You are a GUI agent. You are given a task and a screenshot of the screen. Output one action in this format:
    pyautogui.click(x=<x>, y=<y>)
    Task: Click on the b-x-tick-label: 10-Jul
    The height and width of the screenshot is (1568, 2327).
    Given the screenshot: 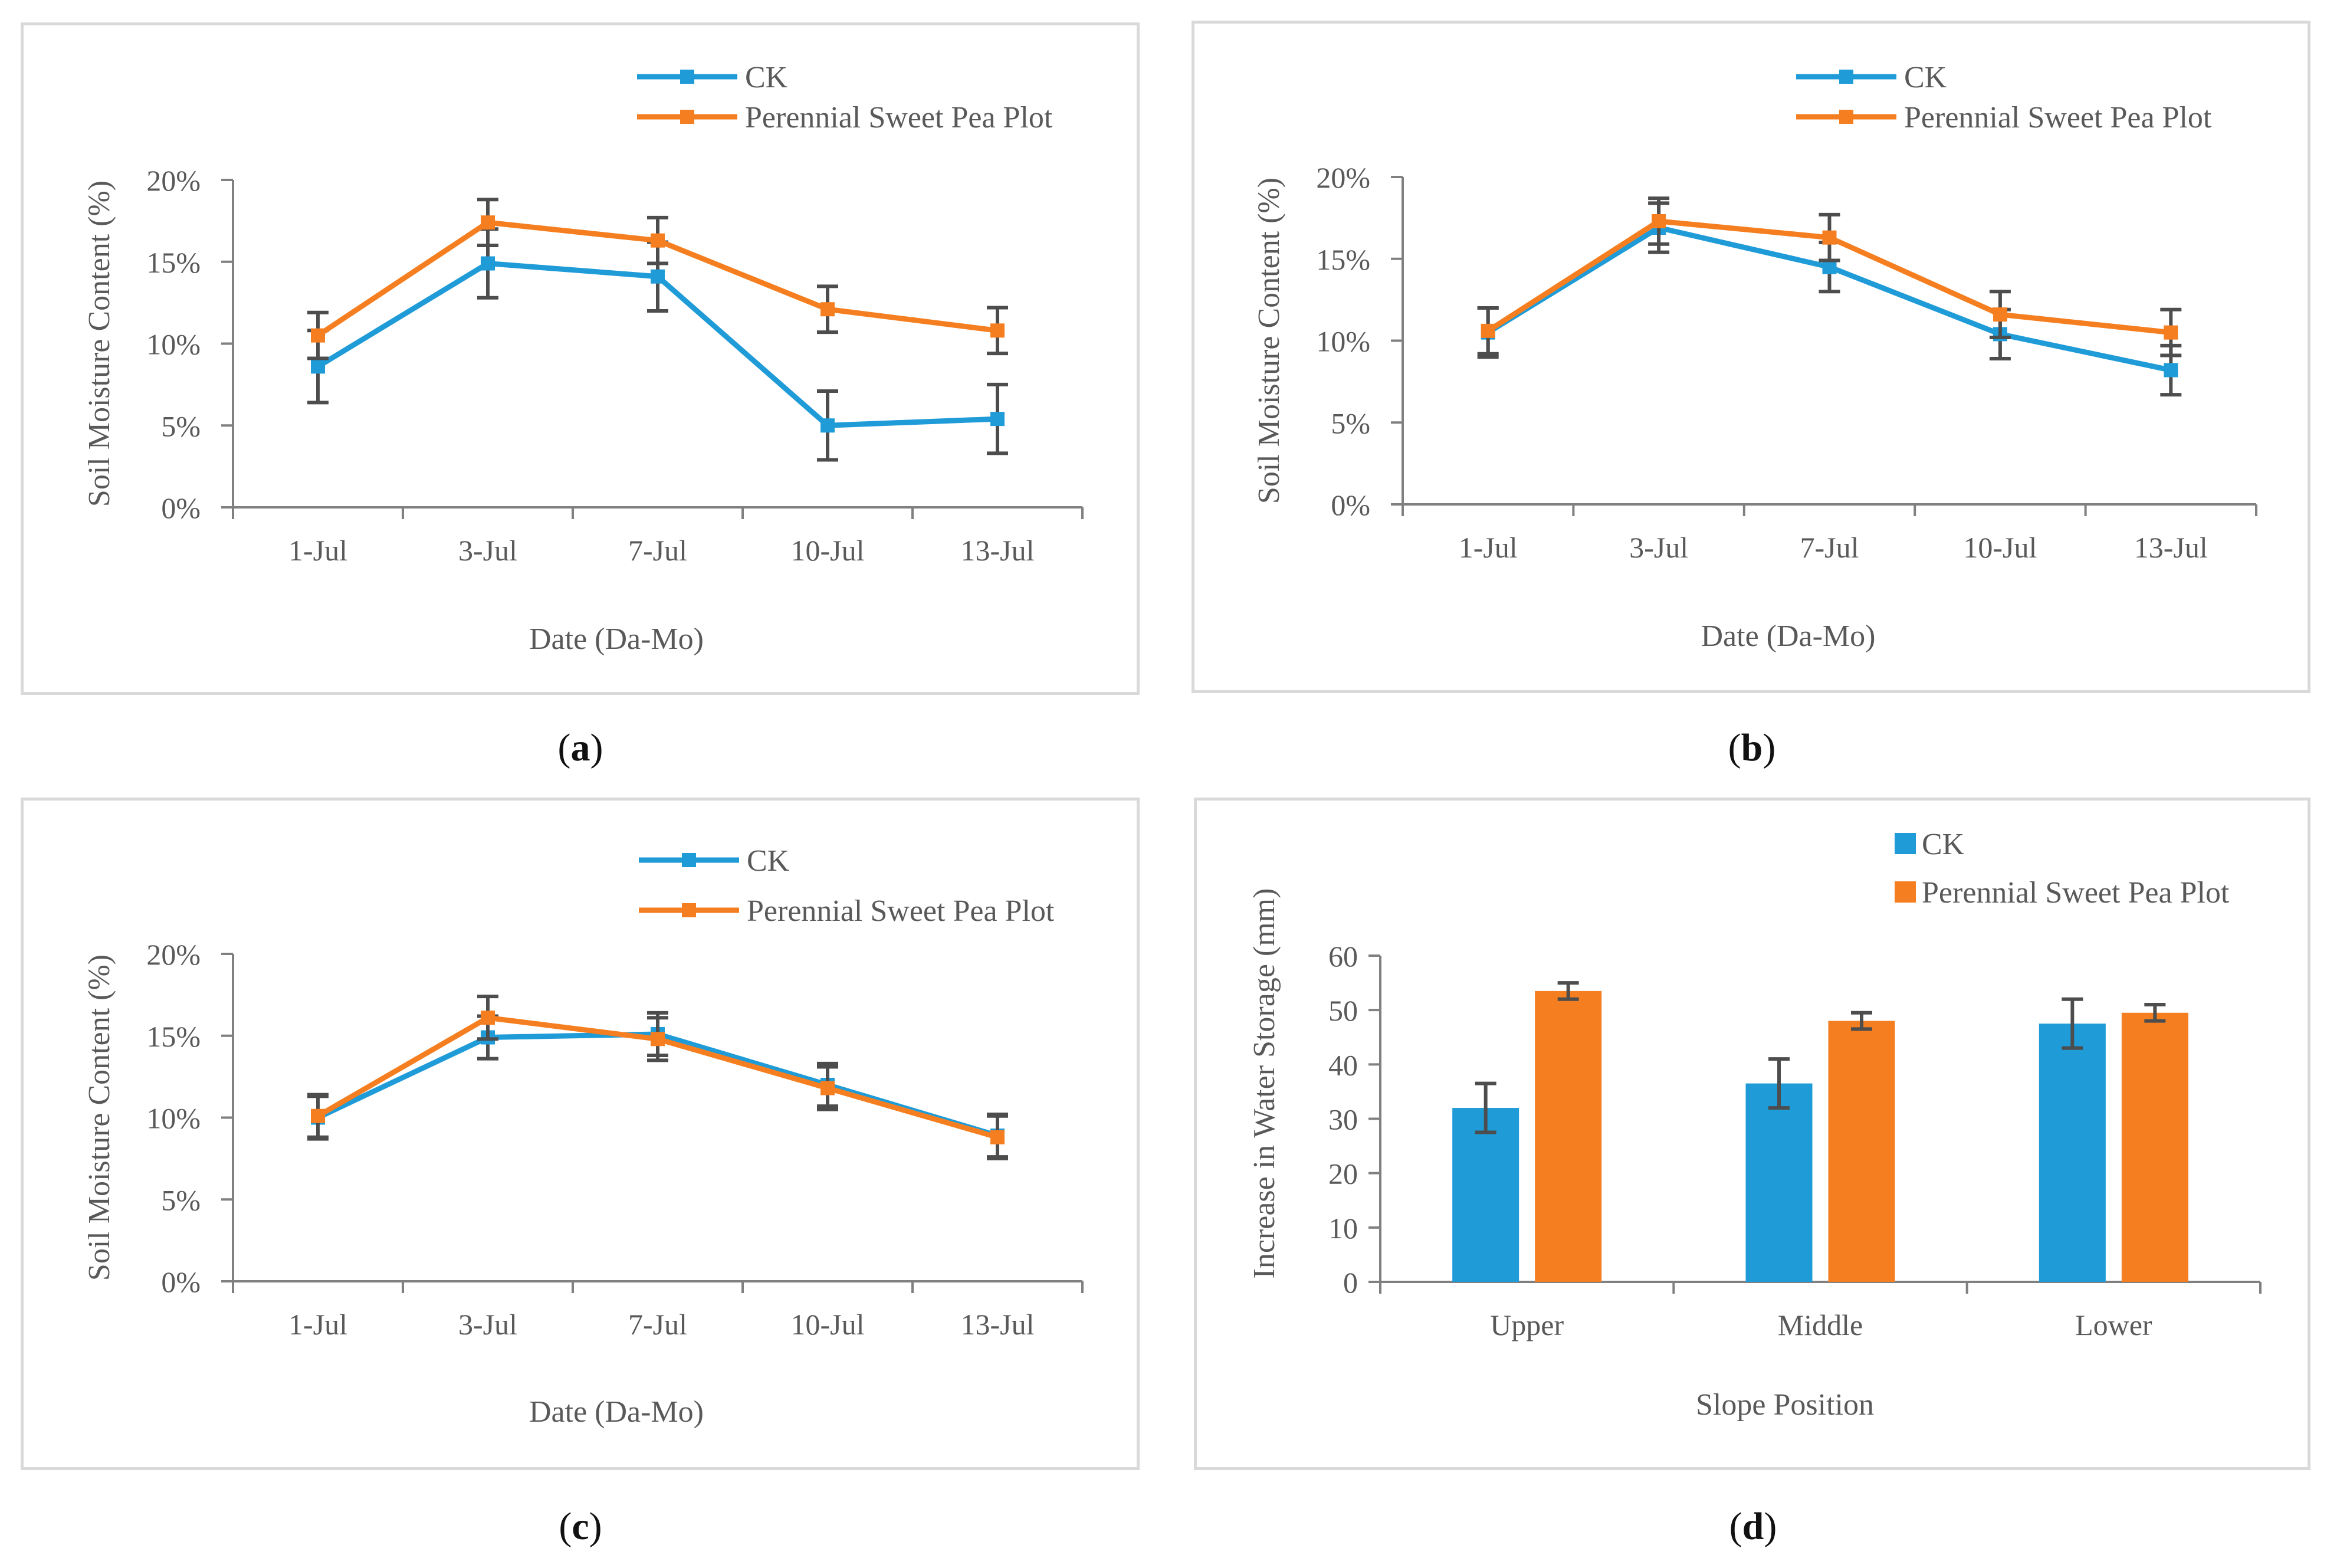 What is the action you would take?
    pyautogui.click(x=2000, y=547)
    